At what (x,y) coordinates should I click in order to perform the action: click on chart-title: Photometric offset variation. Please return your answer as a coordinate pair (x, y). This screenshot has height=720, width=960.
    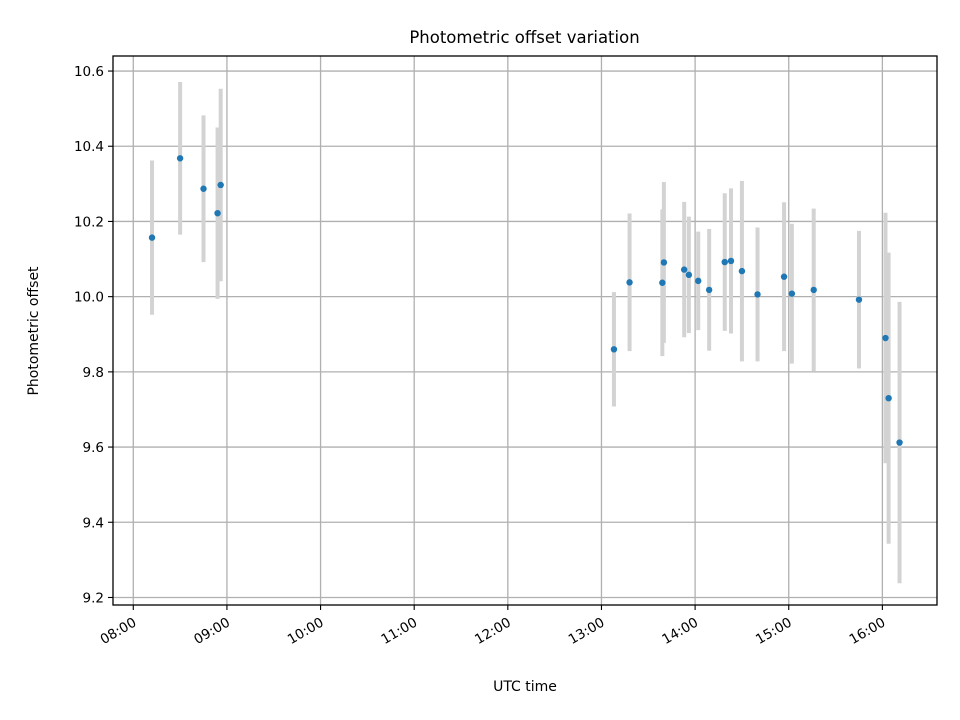
    Looking at the image, I should click on (524, 37).